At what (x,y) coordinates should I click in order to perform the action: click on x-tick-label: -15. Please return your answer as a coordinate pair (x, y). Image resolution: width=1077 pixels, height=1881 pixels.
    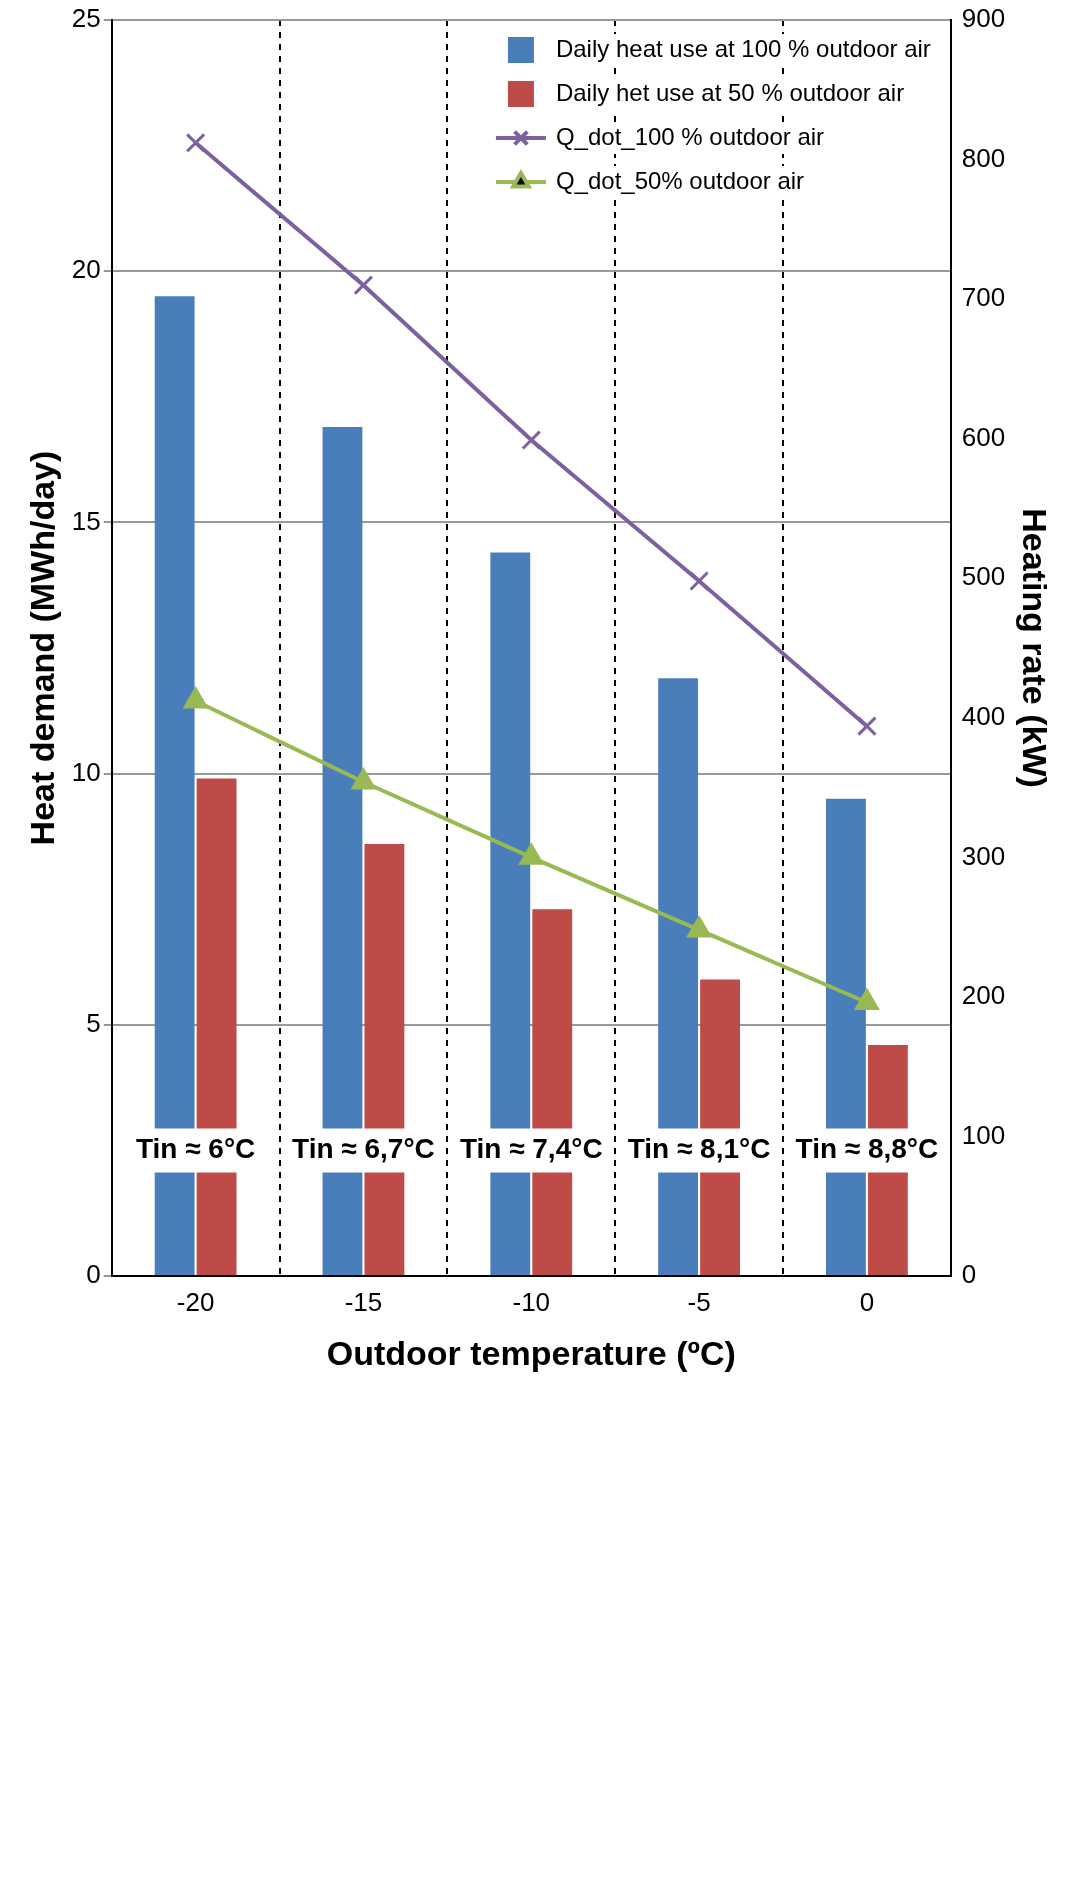
    Looking at the image, I should click on (363, 1301).